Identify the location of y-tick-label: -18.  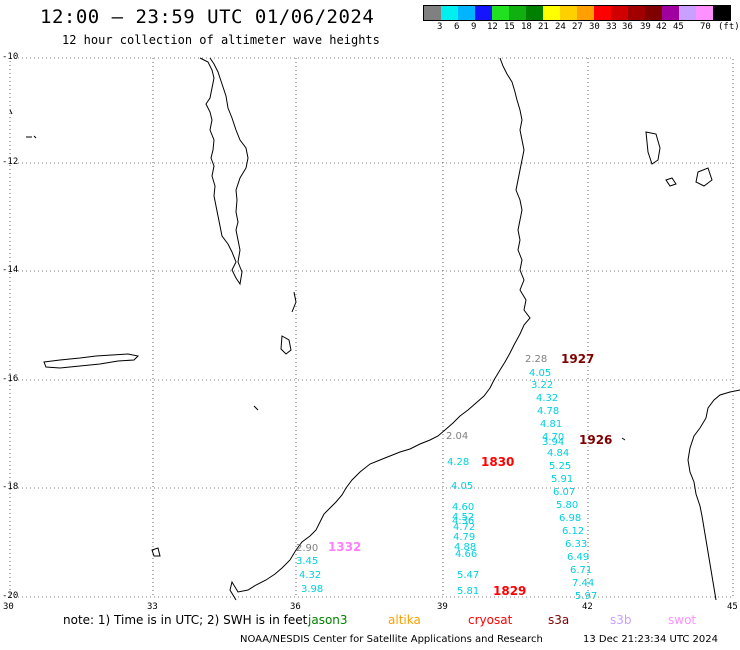
(10, 487).